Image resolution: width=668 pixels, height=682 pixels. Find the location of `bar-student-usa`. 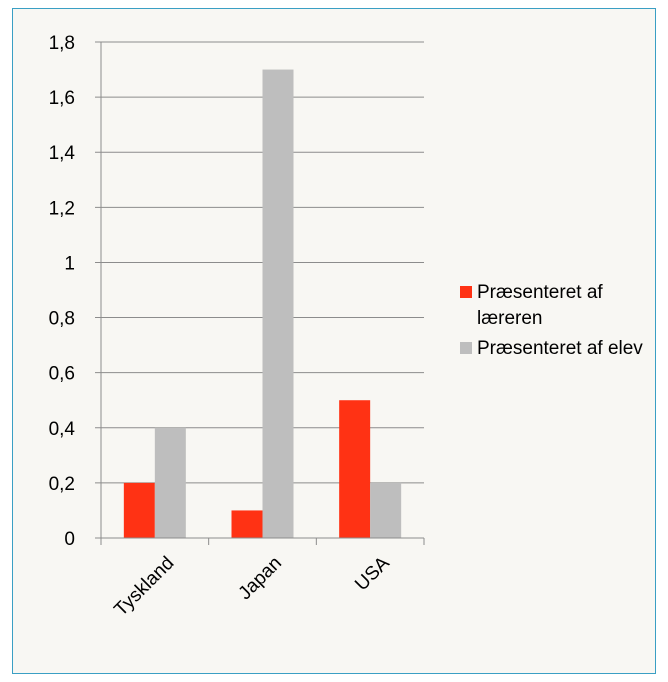

bar-student-usa is located at coordinates (386, 510).